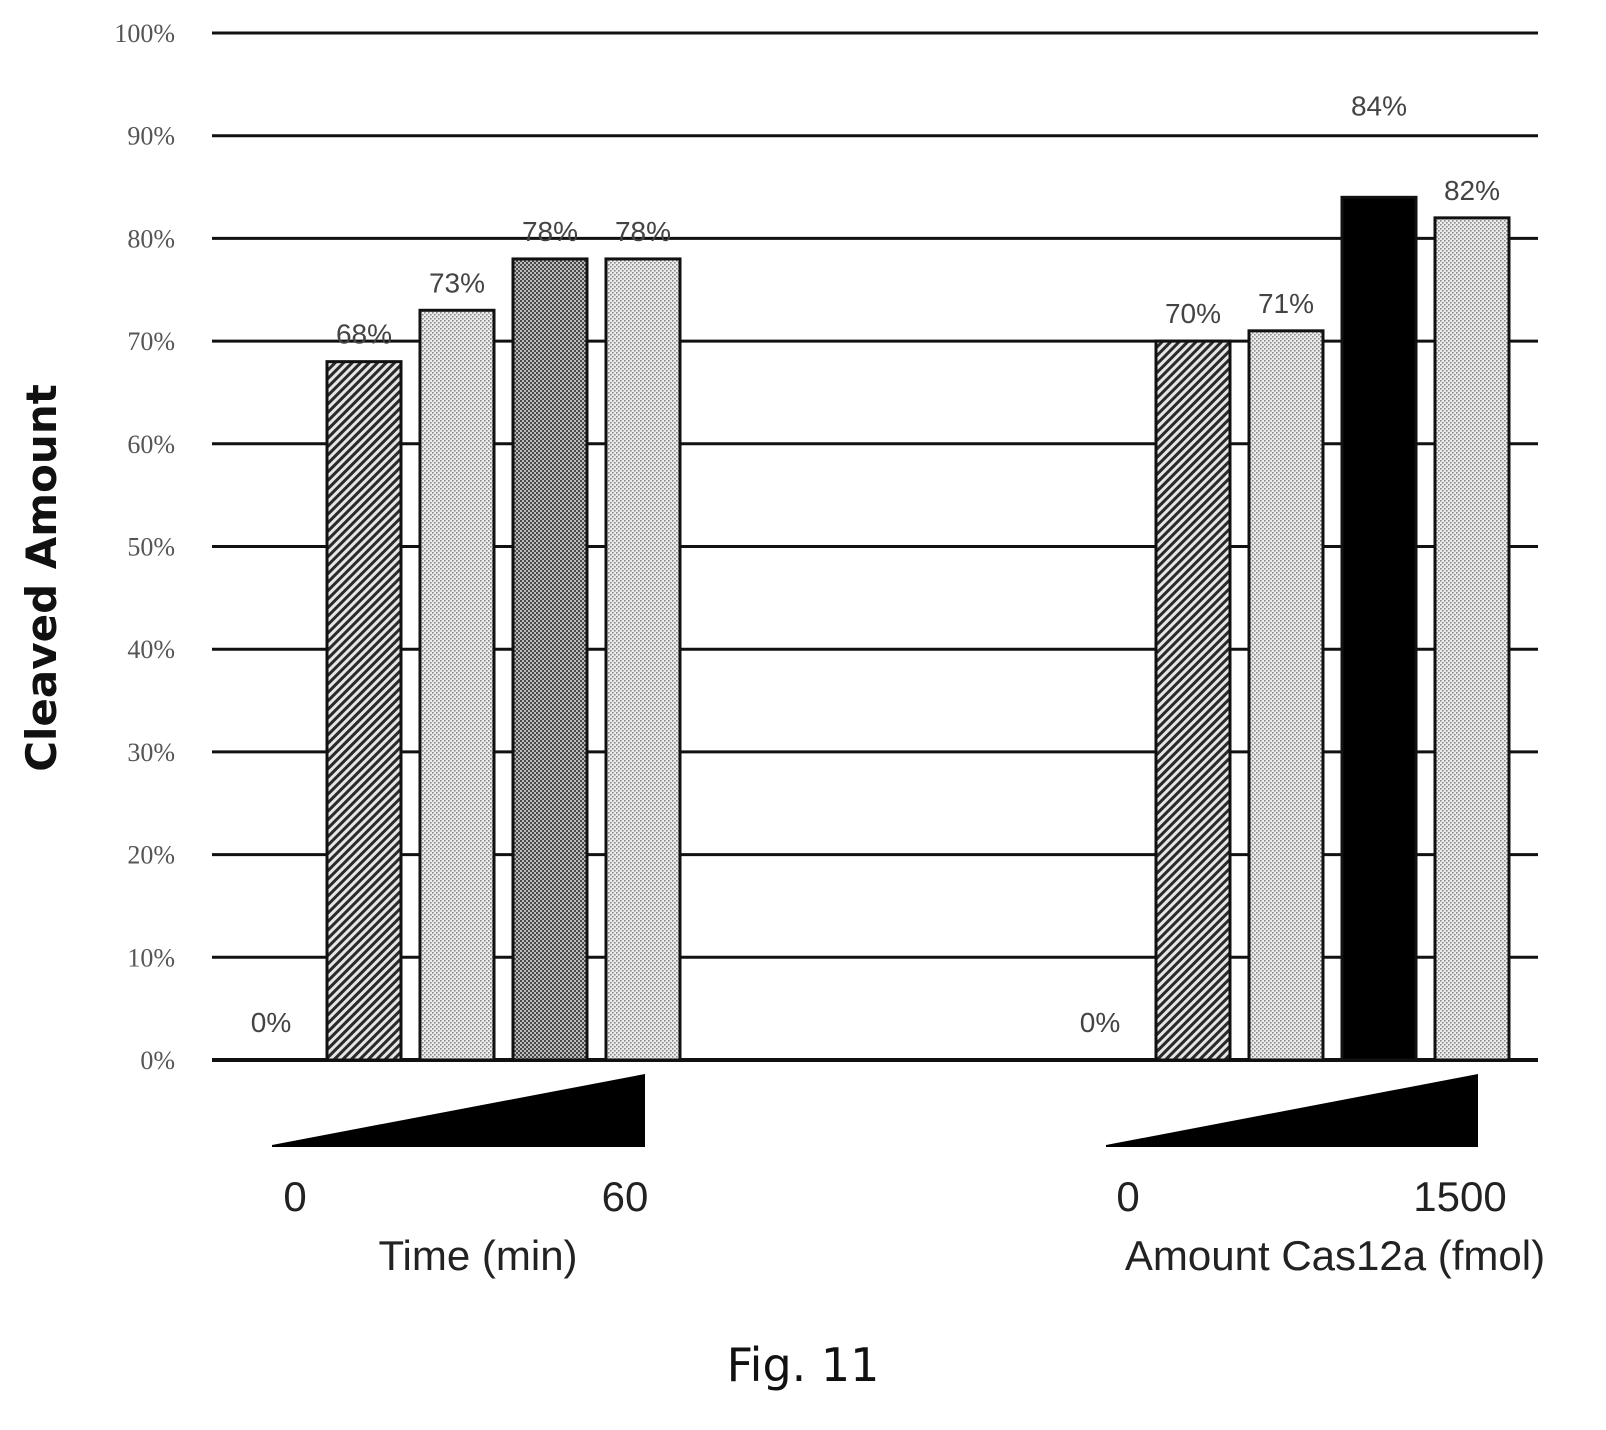  Describe the element at coordinates (1292, 1110) in the screenshot. I see `cas12a-gradient-wedge` at that location.